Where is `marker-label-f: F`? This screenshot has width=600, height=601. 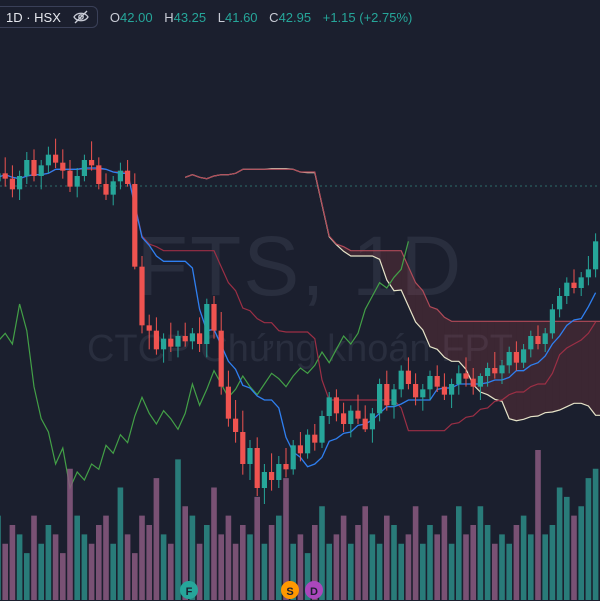 marker-label-f: F is located at coordinates (189, 592).